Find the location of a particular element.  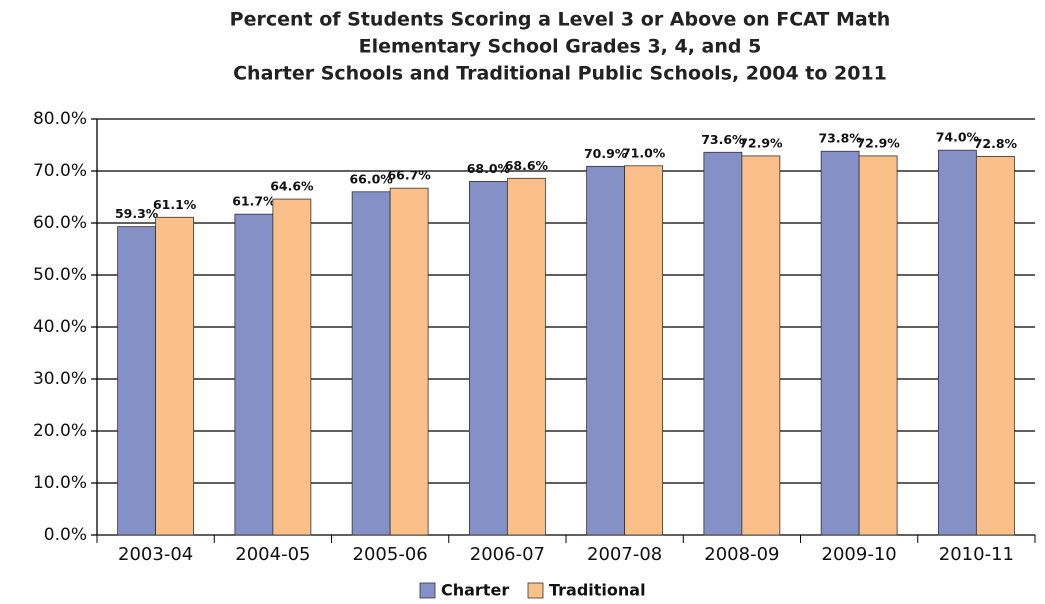

y-tick-label: 70.0% is located at coordinates (60, 171).